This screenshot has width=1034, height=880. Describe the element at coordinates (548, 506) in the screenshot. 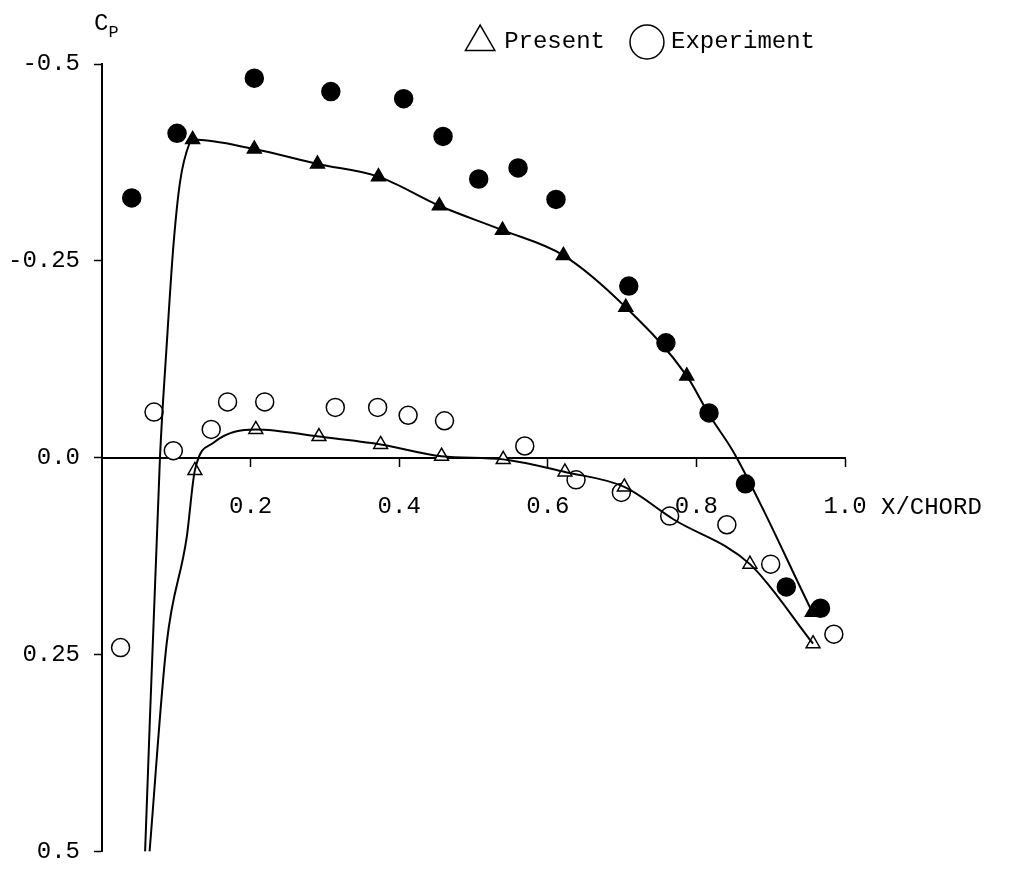

I see `x-tick-label: 0.6` at that location.